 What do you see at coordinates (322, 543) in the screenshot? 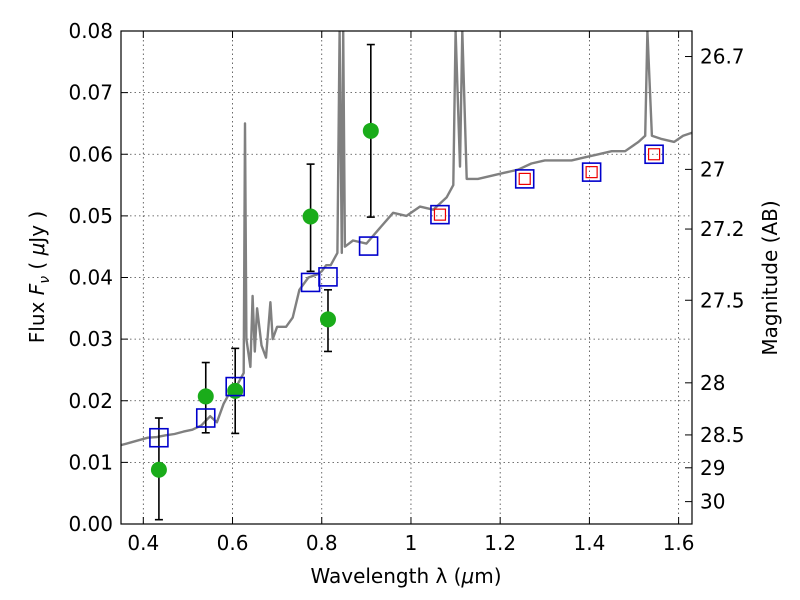
I see `x-tick-label: 0.8` at bounding box center [322, 543].